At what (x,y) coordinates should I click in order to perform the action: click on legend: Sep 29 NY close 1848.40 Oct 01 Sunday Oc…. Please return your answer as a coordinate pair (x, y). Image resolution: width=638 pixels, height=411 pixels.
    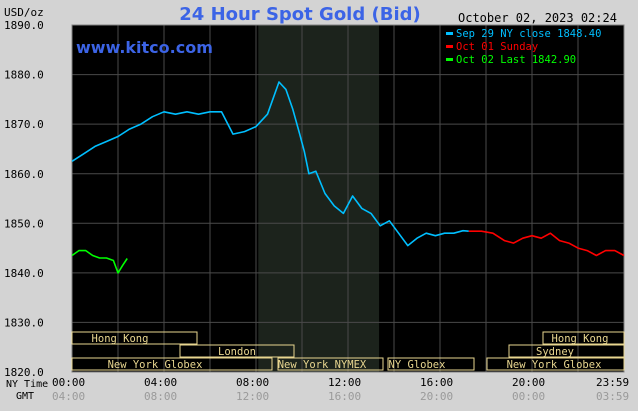
    Looking at the image, I should click on (523, 47).